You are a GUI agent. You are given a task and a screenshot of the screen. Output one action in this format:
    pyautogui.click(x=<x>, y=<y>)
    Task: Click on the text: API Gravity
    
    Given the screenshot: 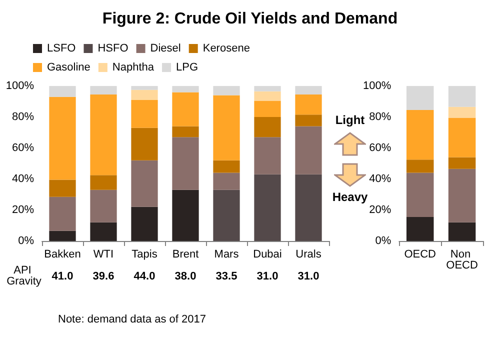 What is the action you would take?
    pyautogui.click(x=24, y=276)
    